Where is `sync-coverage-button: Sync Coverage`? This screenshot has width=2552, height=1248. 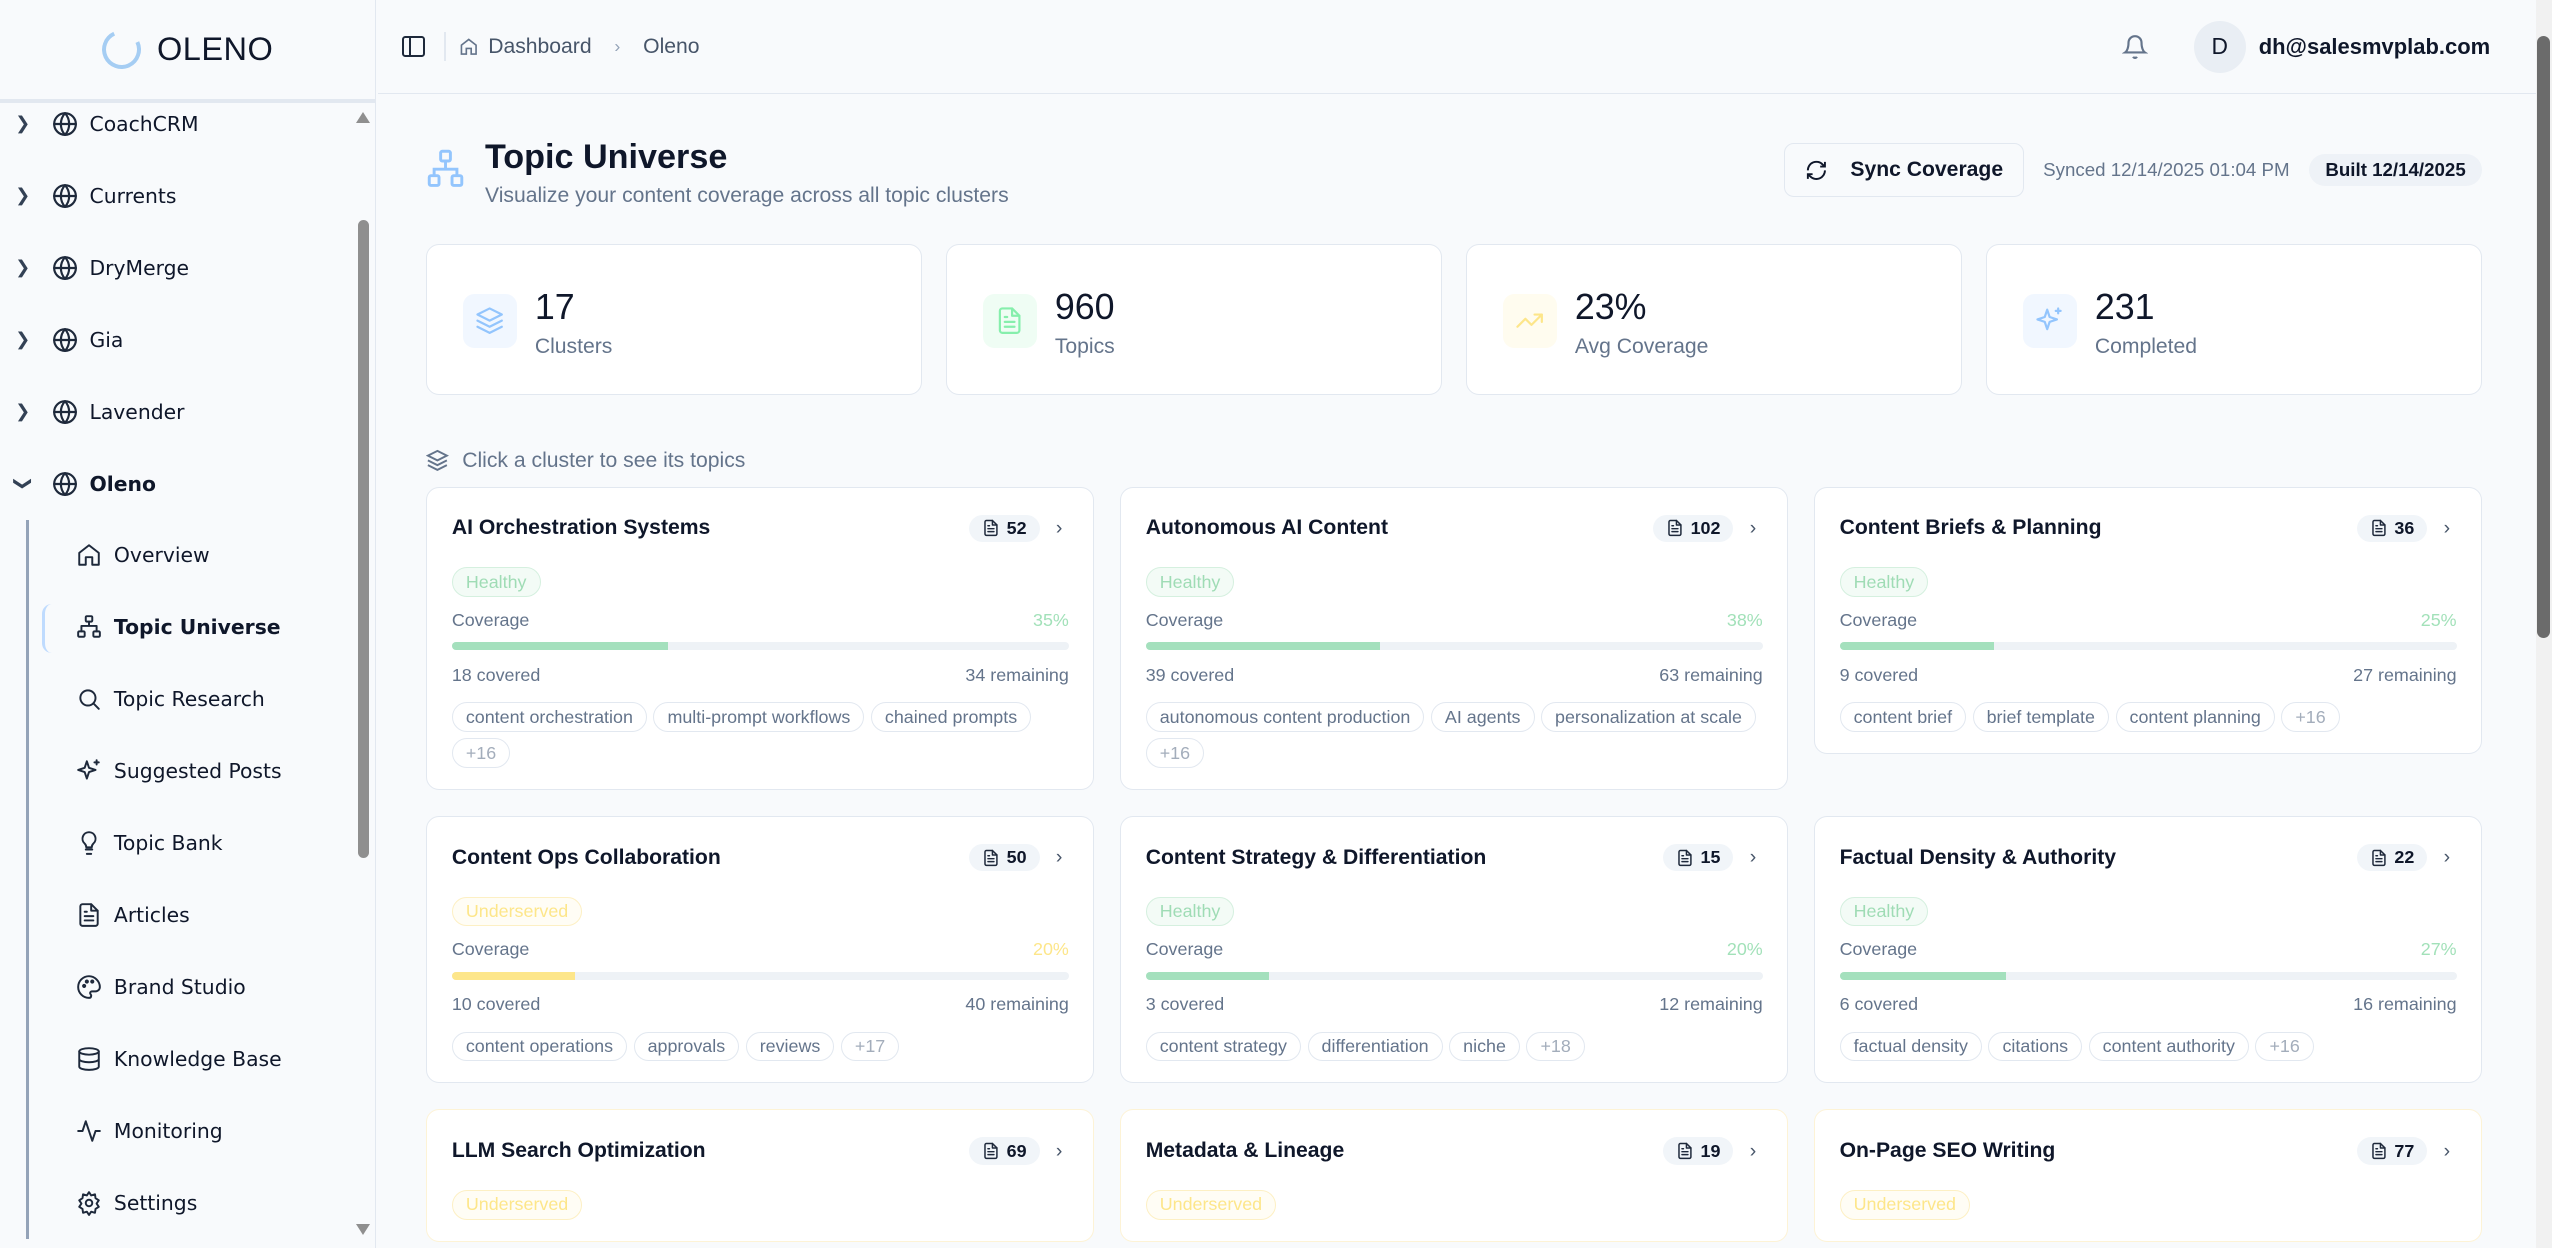
sync-coverage-button: Sync Coverage is located at coordinates (1904, 170).